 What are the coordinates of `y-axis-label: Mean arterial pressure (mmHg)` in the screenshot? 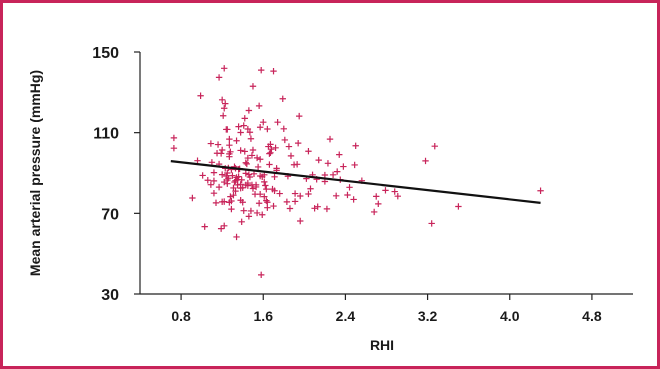 It's located at (35, 173).